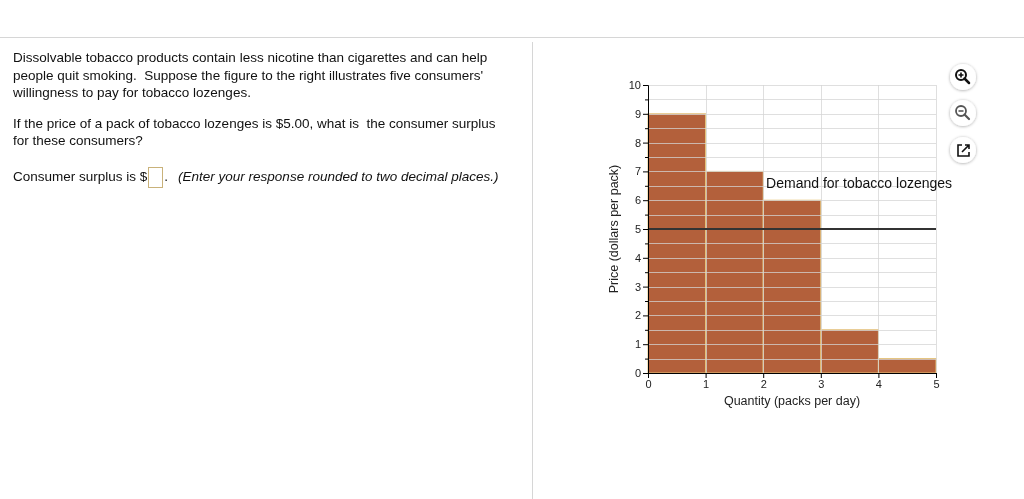 The height and width of the screenshot is (499, 1024). What do you see at coordinates (255, 132) in the screenshot?
I see `text: If the price of a pack of tobacco lozenges is $5.00, what is the consumer surplus for these consumers?` at bounding box center [255, 132].